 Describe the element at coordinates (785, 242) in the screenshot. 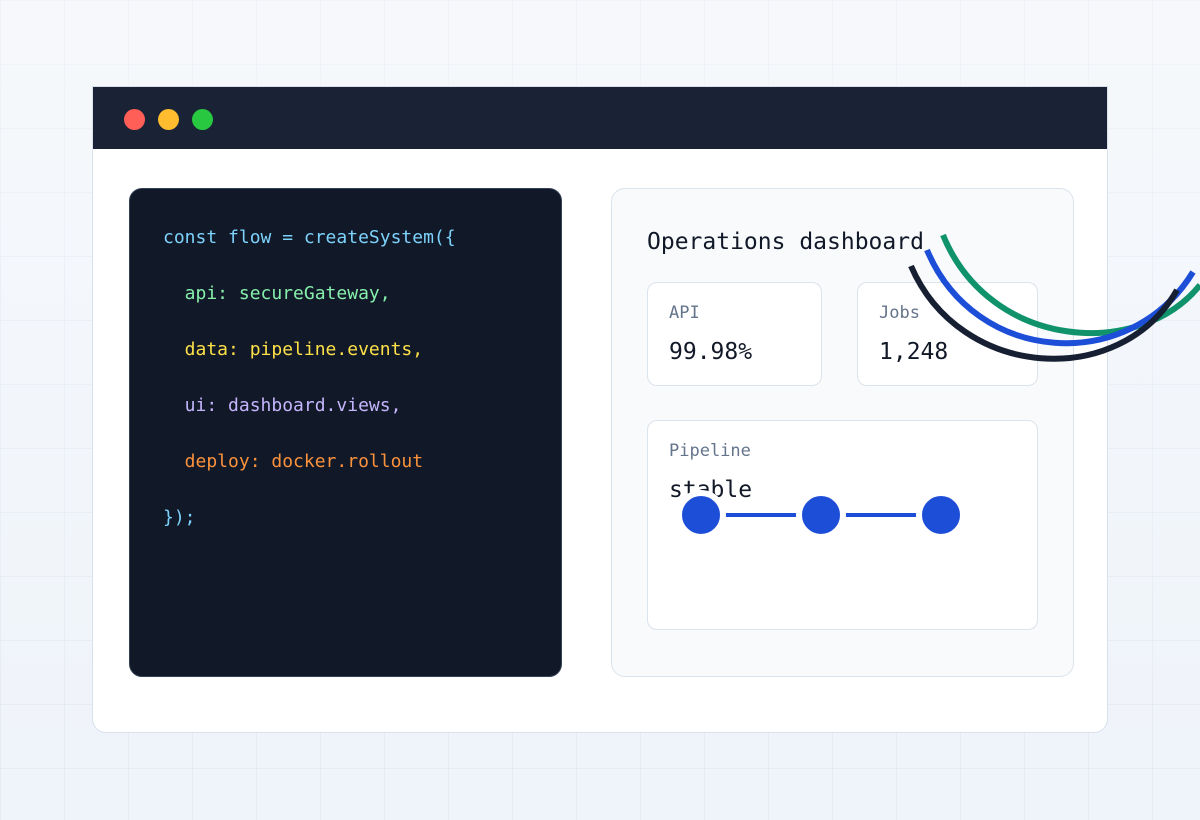

I see `dashboard-title: Operations dashboard` at that location.